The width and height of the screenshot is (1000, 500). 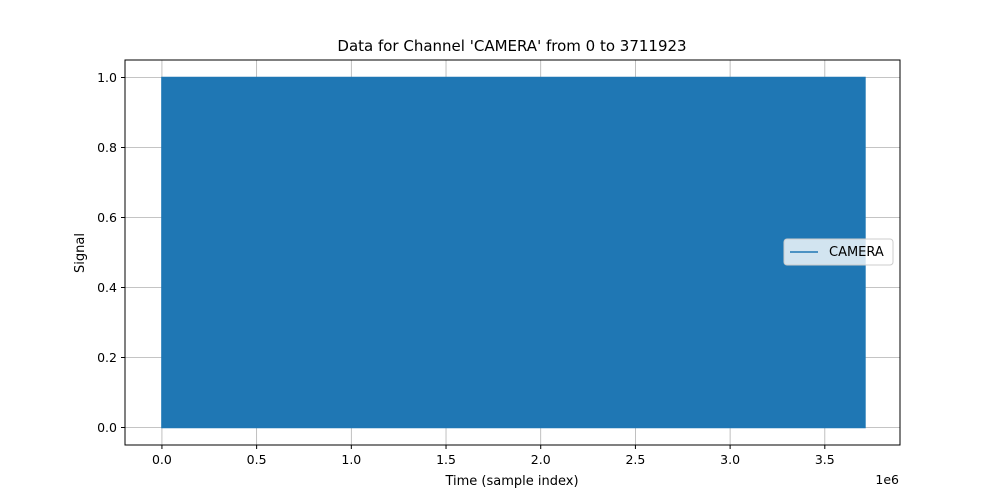 I want to click on y-tick-label: 0.0, so click(x=107, y=427).